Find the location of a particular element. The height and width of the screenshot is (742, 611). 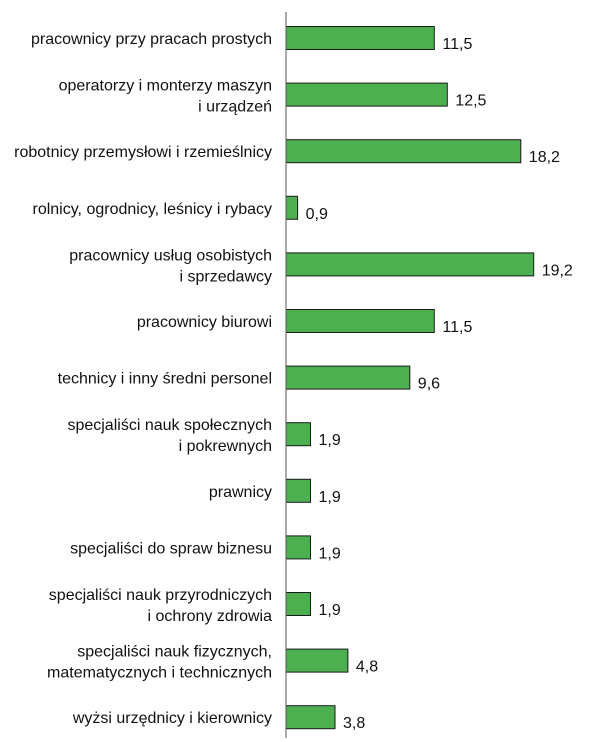

category-label-line: i ochrony zdrowia is located at coordinates (210, 616).